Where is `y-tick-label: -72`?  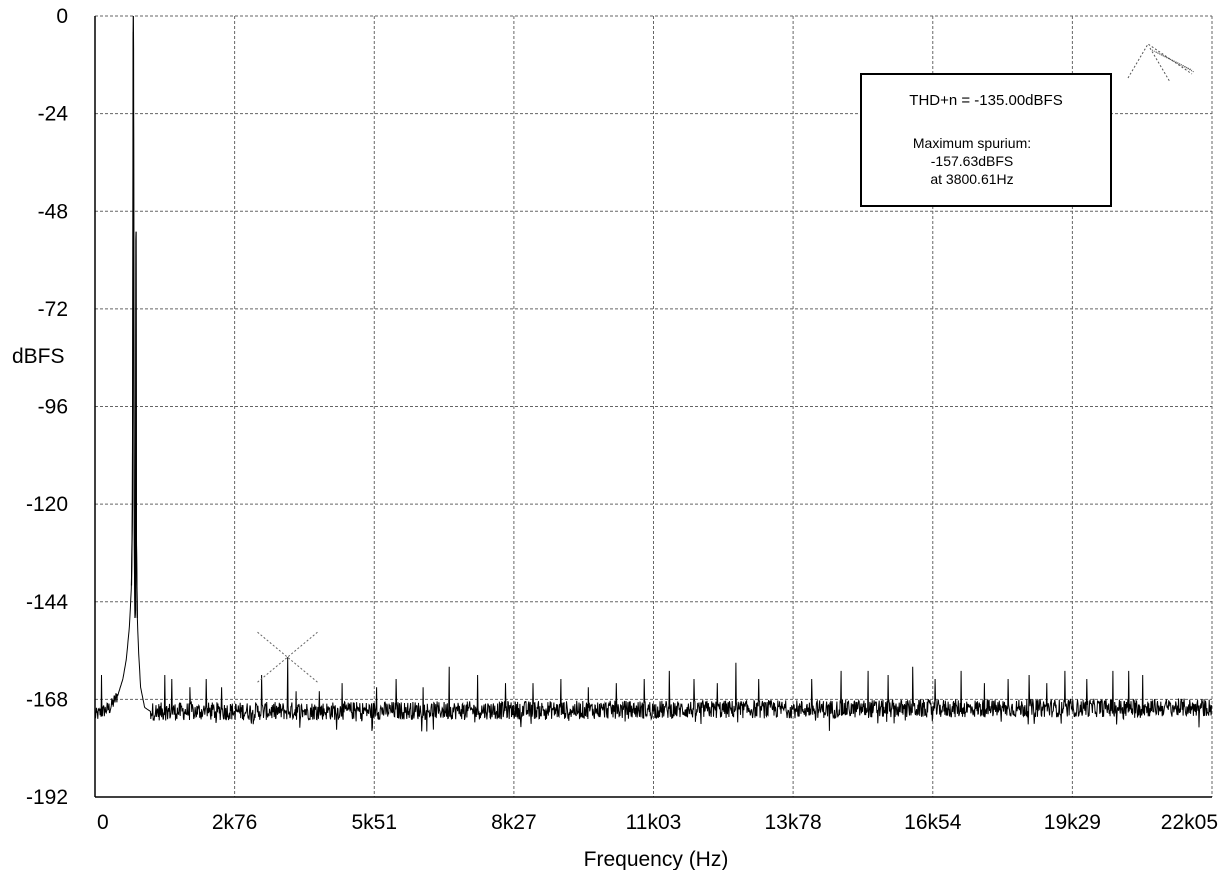 y-tick-label: -72 is located at coordinates (53, 309).